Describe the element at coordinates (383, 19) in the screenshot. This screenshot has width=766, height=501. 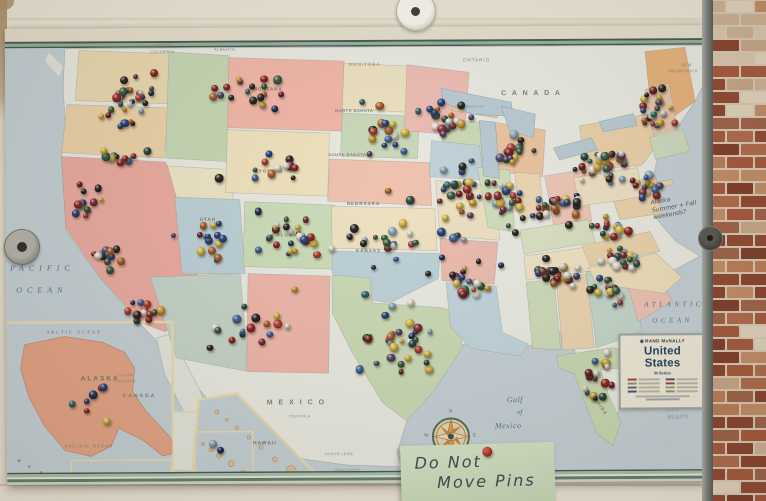
I see `wall-seam-top` at that location.